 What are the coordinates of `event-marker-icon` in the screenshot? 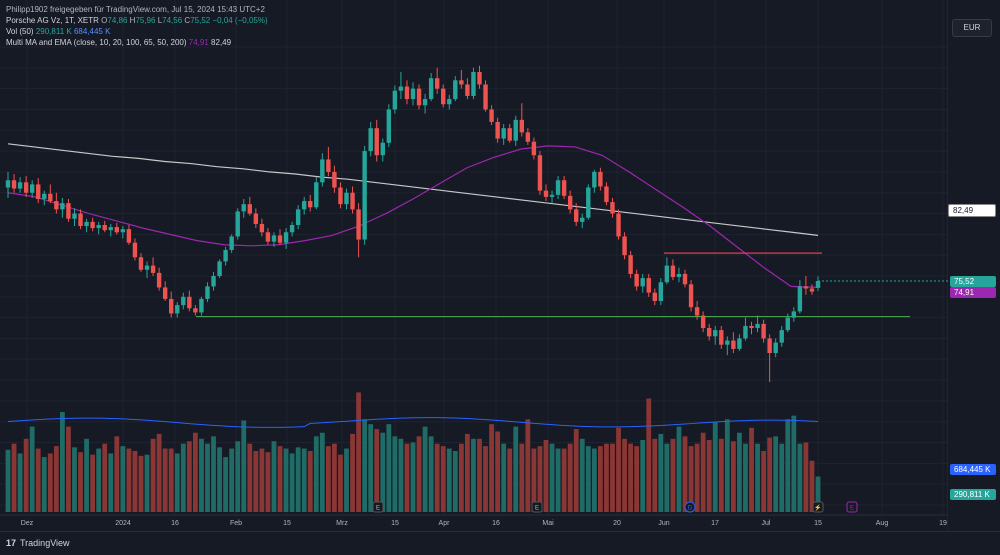 It's located at (852, 507).